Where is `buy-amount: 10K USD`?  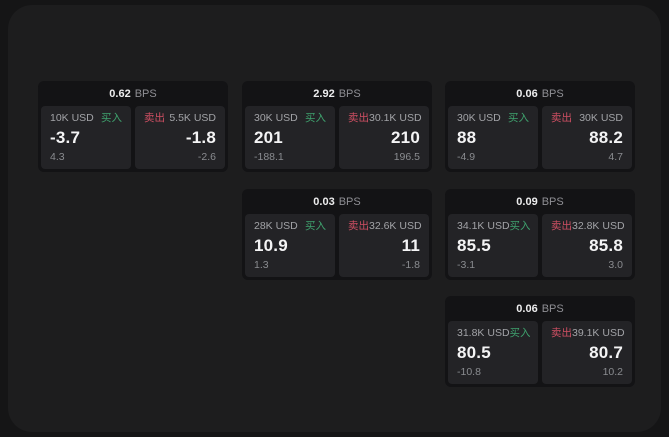 buy-amount: 10K USD is located at coordinates (72, 118).